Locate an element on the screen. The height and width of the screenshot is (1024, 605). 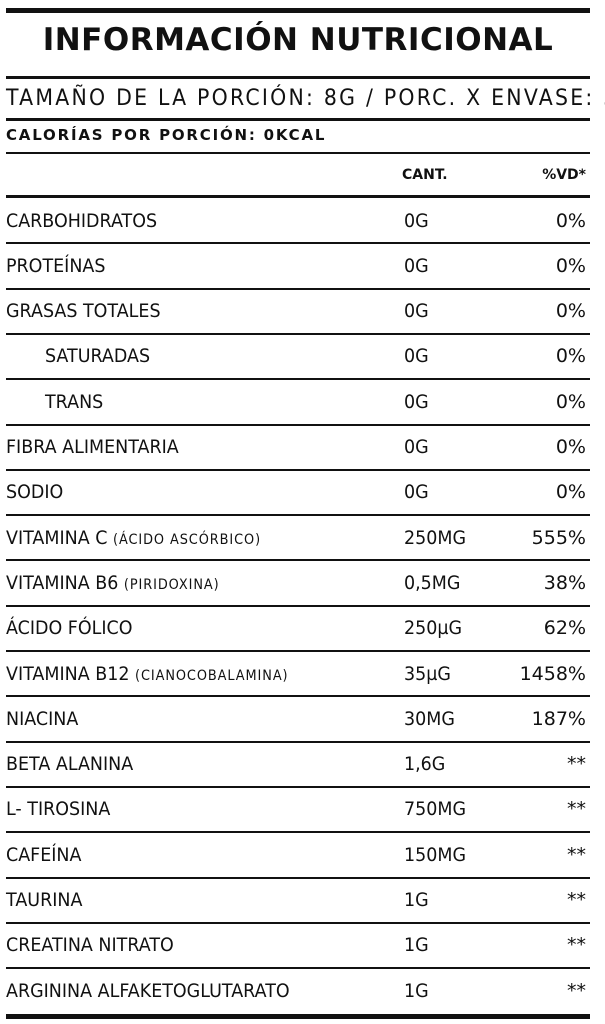
nutrient-daily-value: 555% is located at coordinates (558, 537).